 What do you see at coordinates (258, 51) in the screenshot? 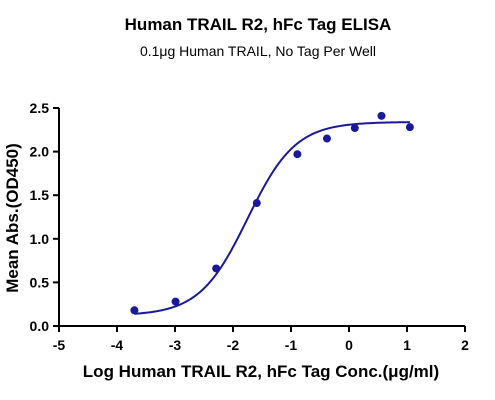
I see `chart-subtitle: 0.1μg Human TRAIL, No Tag Per Well` at bounding box center [258, 51].